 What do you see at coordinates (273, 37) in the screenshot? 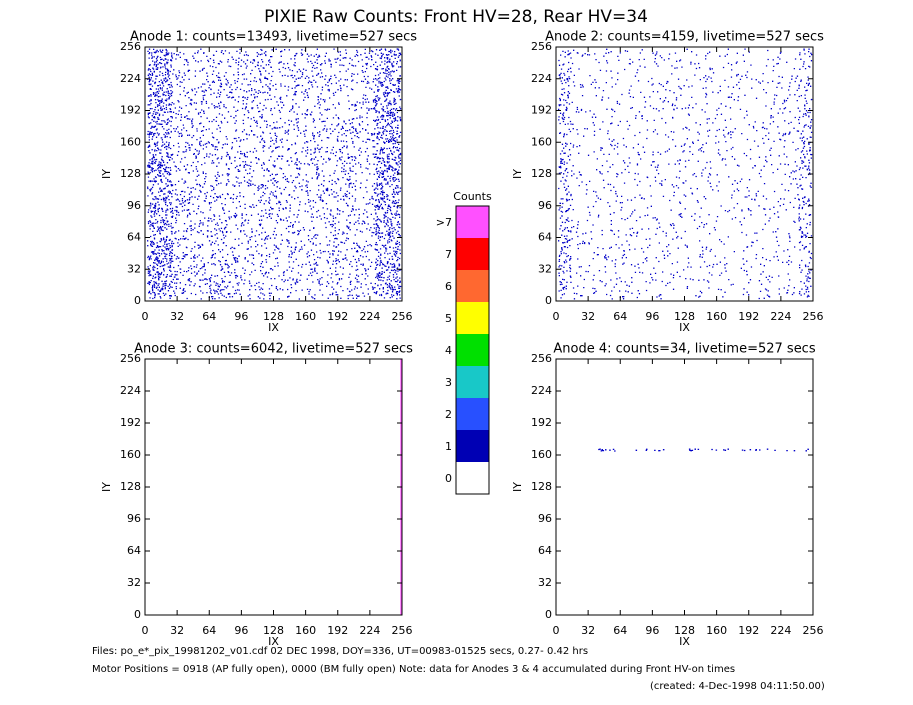
I see `panel-title: Anode 1: counts=13493, livetime=527 secs` at bounding box center [273, 37].